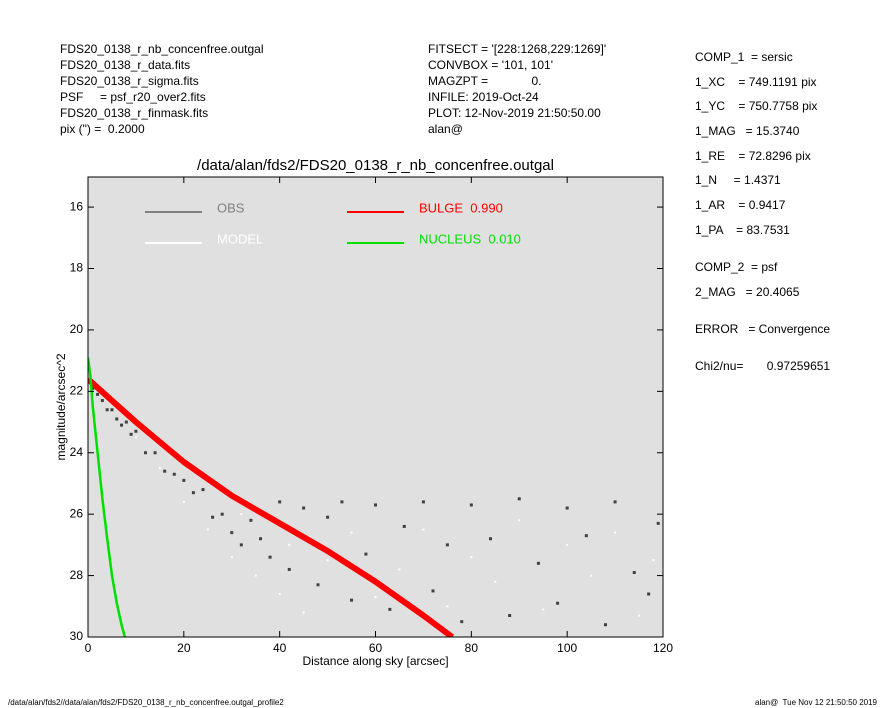 Image resolution: width=885 pixels, height=708 pixels. I want to click on legend-label: MODEL, so click(240, 238).